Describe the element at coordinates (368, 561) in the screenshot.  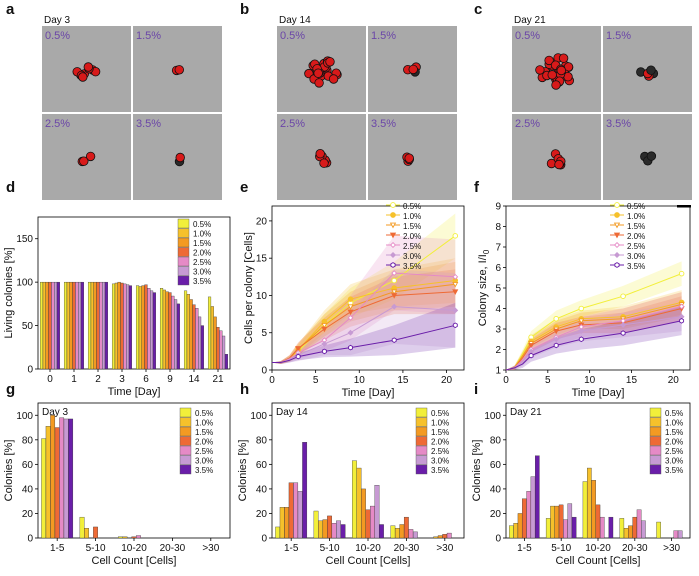
I see `x-axis-label: Cell Count [Cells]` at that location.